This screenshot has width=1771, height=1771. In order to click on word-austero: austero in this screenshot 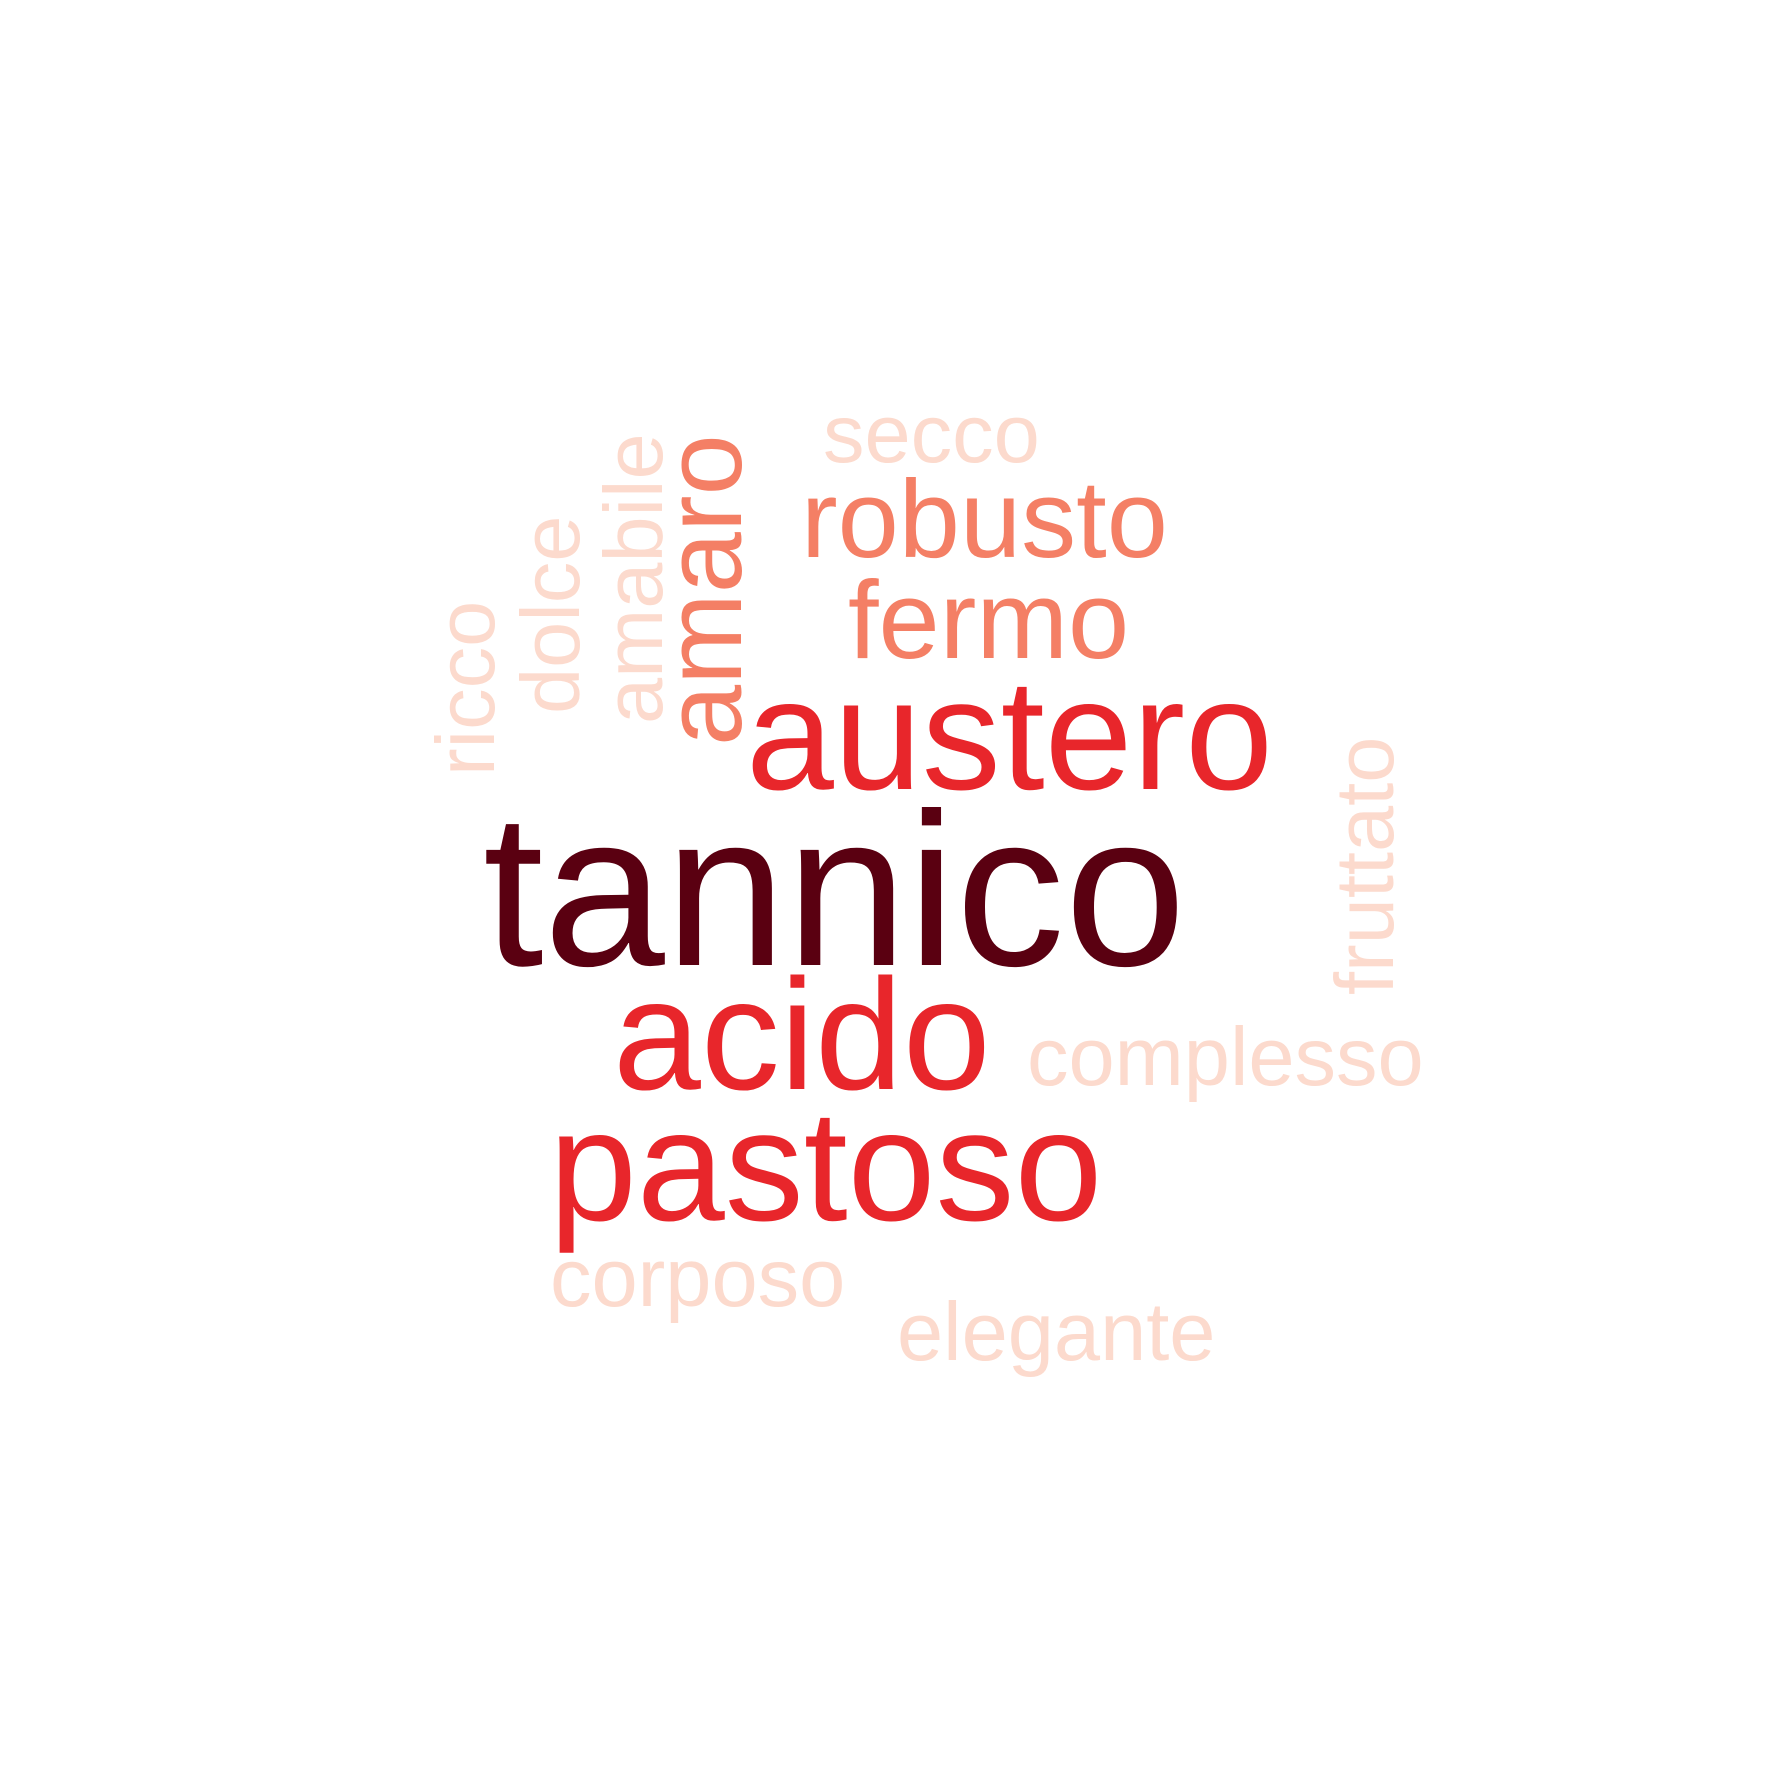, I will do `click(1010, 735)`.